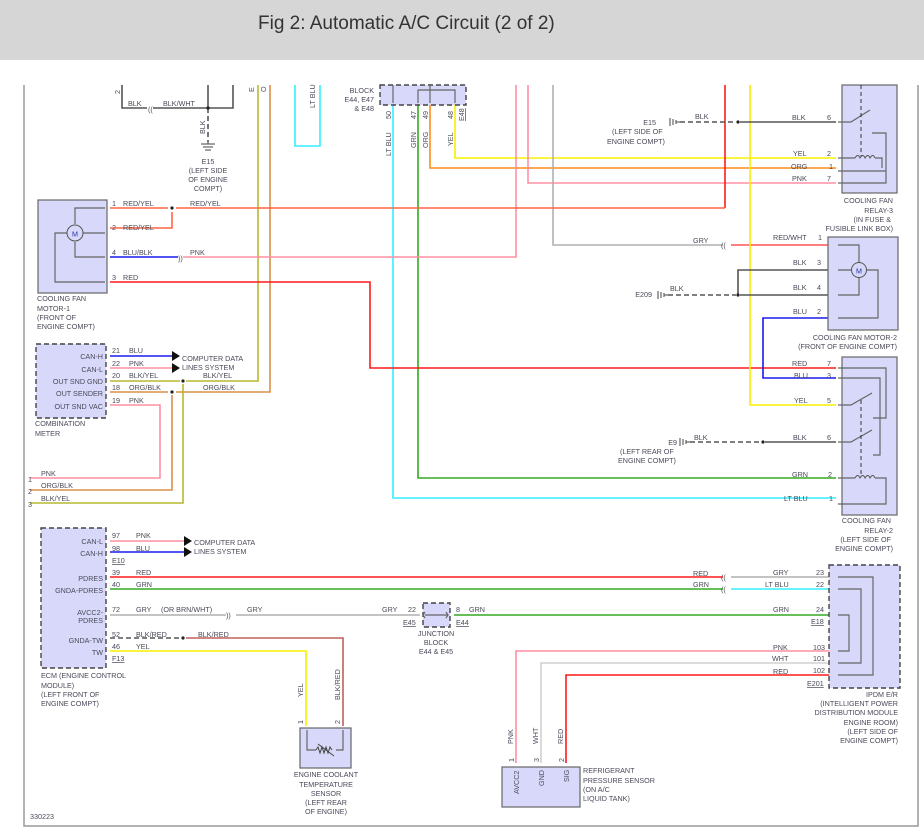 The width and height of the screenshot is (924, 833). I want to click on location-text: (LEFT REAR OF, so click(647, 451).